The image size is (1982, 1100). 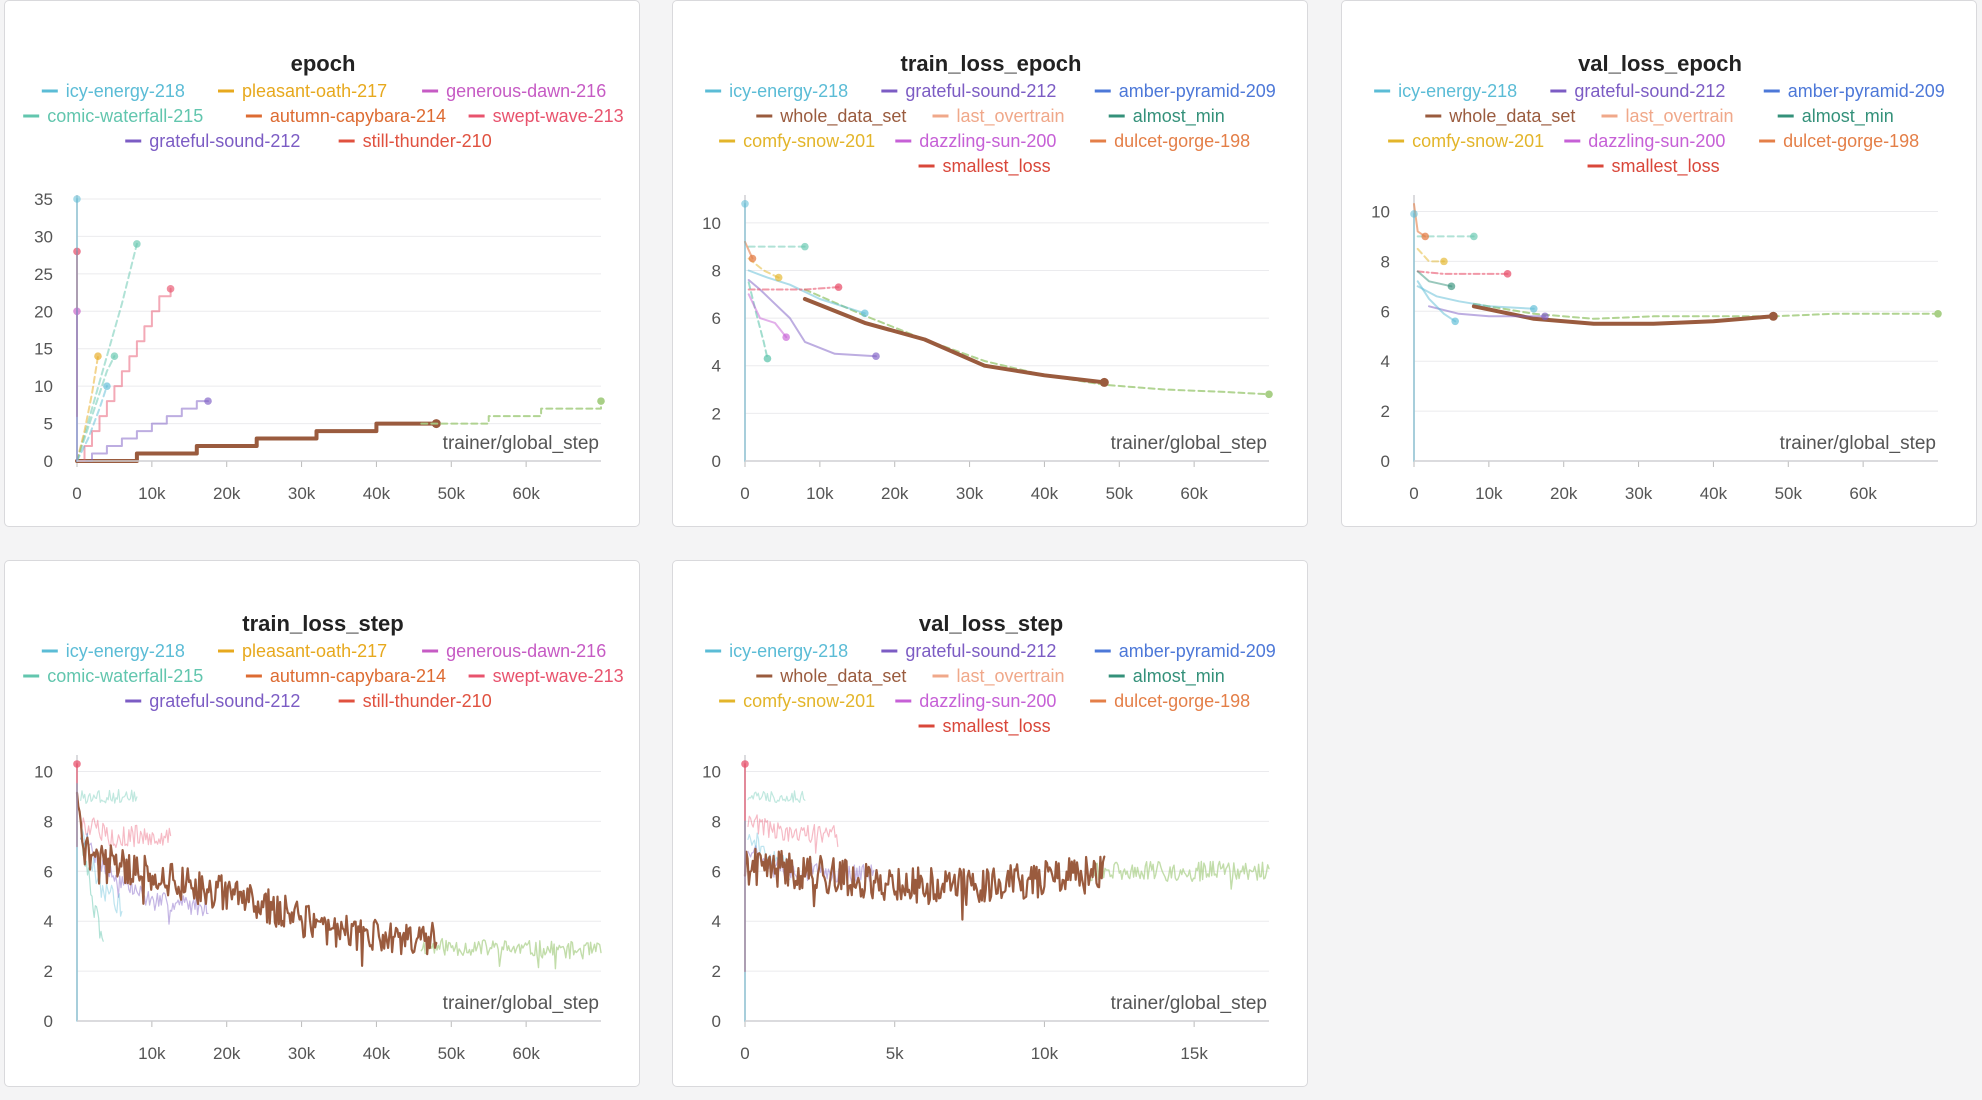 What do you see at coordinates (511, 953) in the screenshot?
I see `series-line-long_run_green` at bounding box center [511, 953].